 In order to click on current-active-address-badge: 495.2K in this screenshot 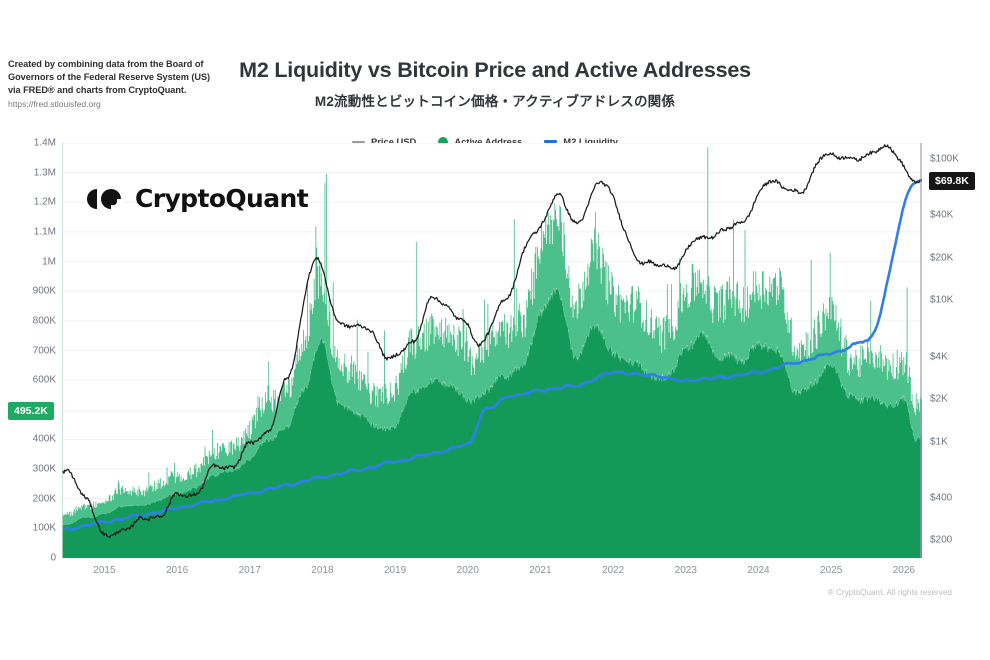, I will do `click(31, 411)`.